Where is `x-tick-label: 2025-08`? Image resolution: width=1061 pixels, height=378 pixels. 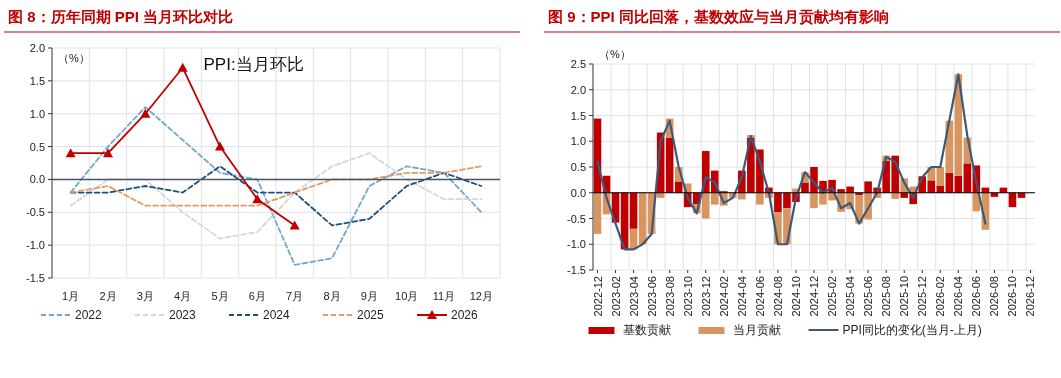 x-tick-label: 2025-08 is located at coordinates (886, 296).